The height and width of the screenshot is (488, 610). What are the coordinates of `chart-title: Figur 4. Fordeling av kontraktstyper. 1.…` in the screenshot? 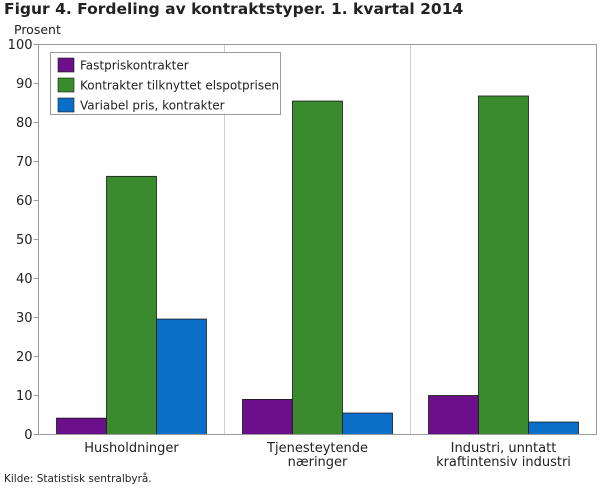 It's located at (234, 9).